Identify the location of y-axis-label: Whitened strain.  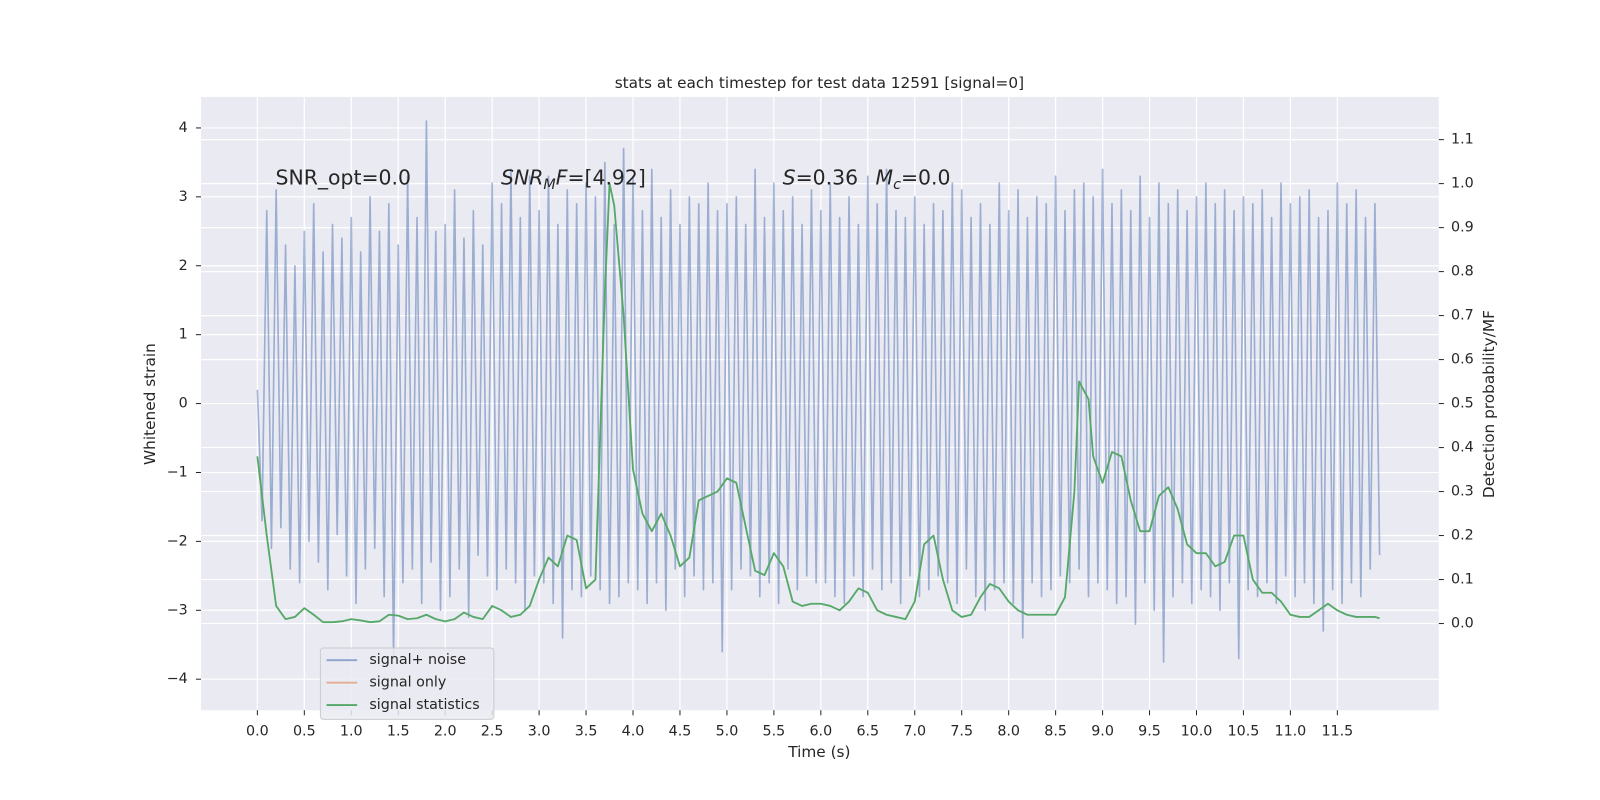
(150, 404).